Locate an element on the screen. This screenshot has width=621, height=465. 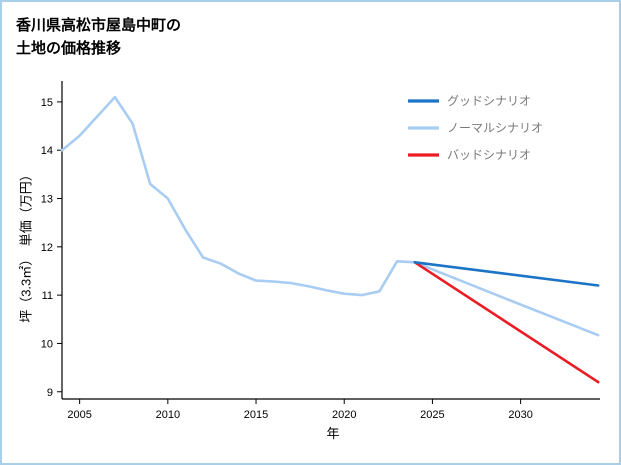
legend-item-bad: バッドシナリオ is located at coordinates (469, 155).